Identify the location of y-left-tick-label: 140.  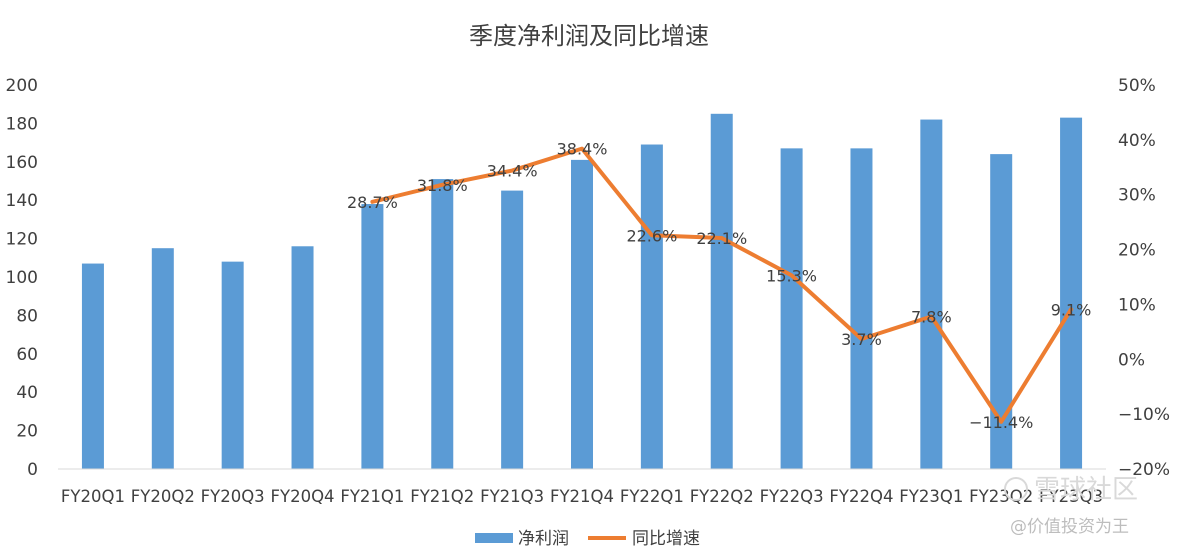
(22, 201).